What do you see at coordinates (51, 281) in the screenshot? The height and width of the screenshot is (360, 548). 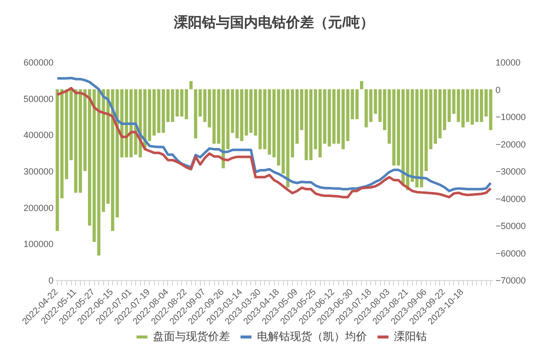 I see `y-tick-label: 0` at bounding box center [51, 281].